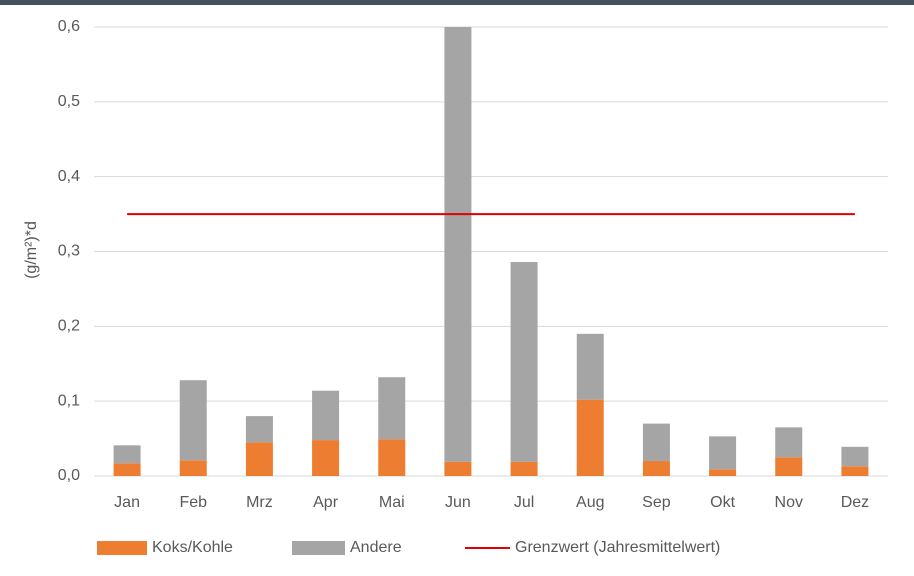 Image resolution: width=914 pixels, height=576 pixels. I want to click on x-tick-label: Jan, so click(127, 502).